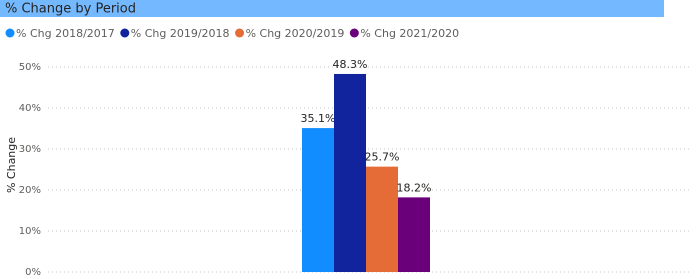 Image resolution: width=700 pixels, height=279 pixels. What do you see at coordinates (11, 165) in the screenshot?
I see `y-axis-label: % Change` at bounding box center [11, 165].